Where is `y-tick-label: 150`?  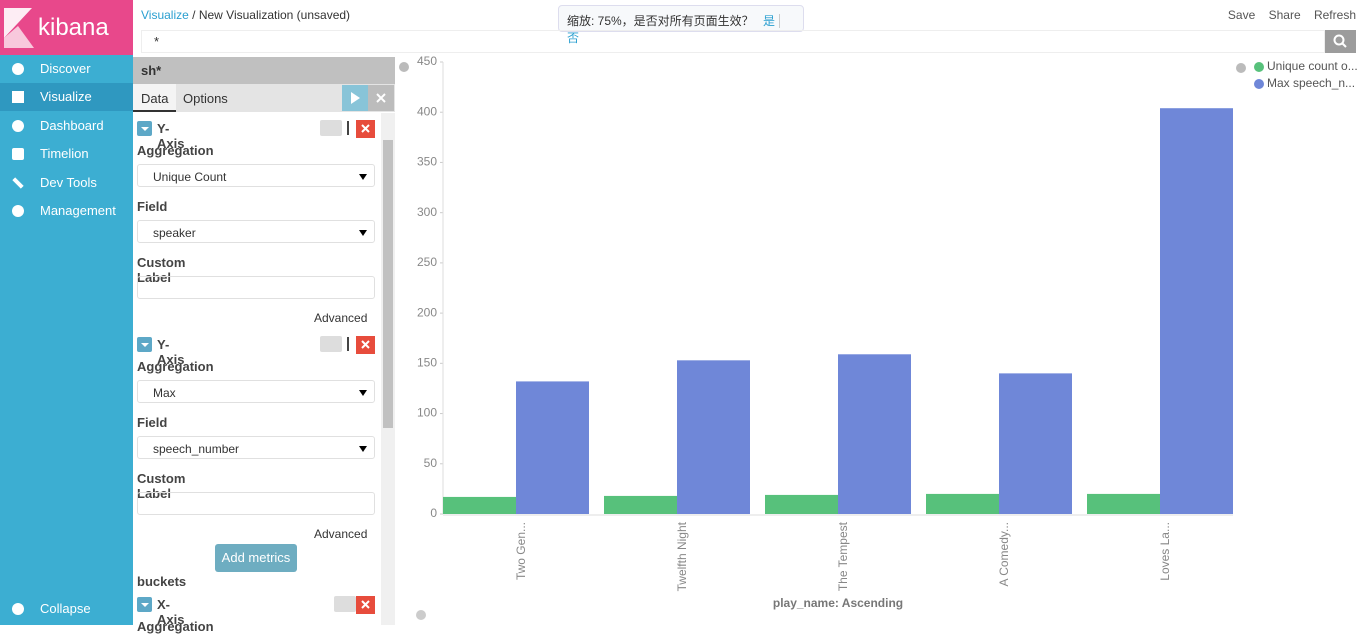 y-tick-label: 150 is located at coordinates (427, 363).